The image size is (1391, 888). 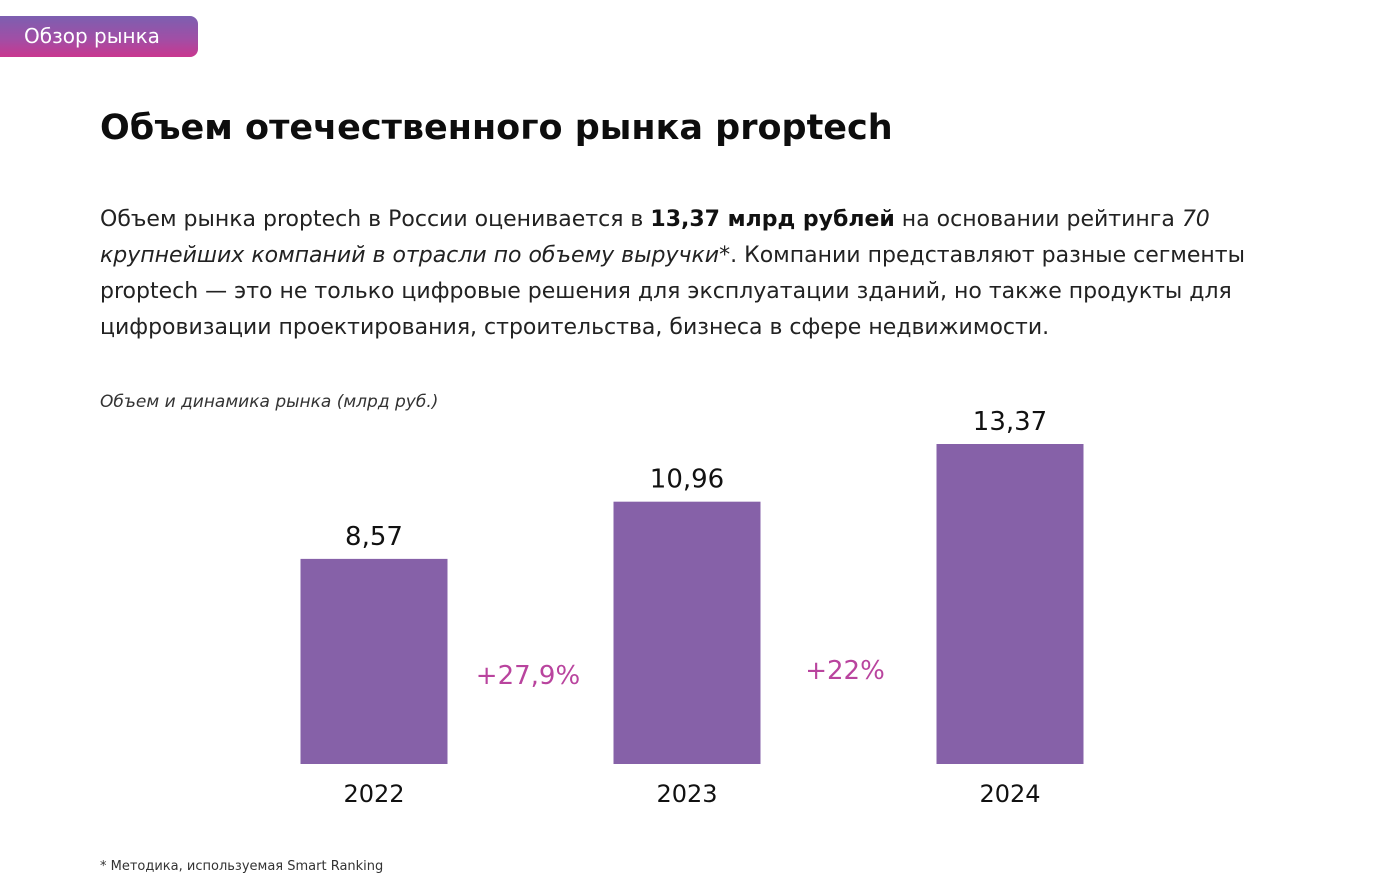 What do you see at coordinates (772, 219) in the screenshot?
I see `para-highlight-value: 13,37 млрд рублей` at bounding box center [772, 219].